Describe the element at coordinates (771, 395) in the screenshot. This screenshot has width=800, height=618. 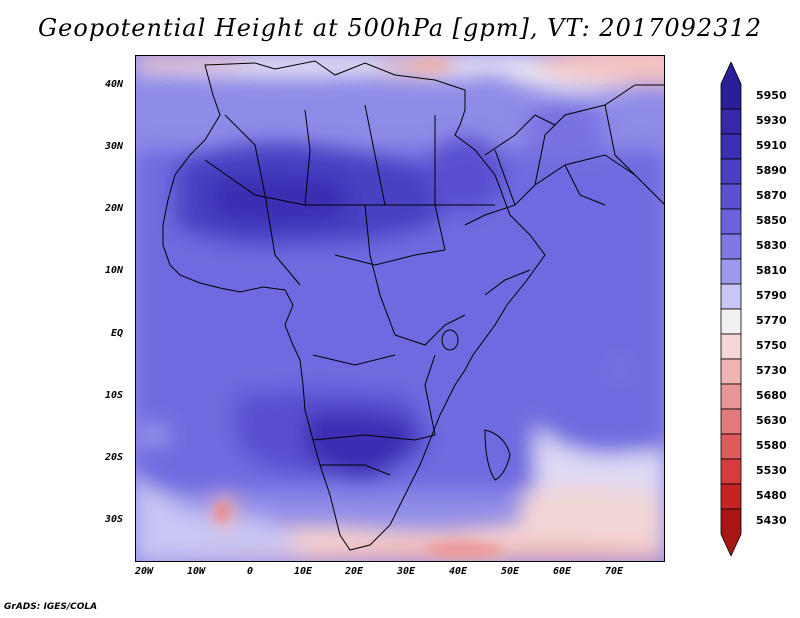
I see `colorbar-label: 5680` at that location.